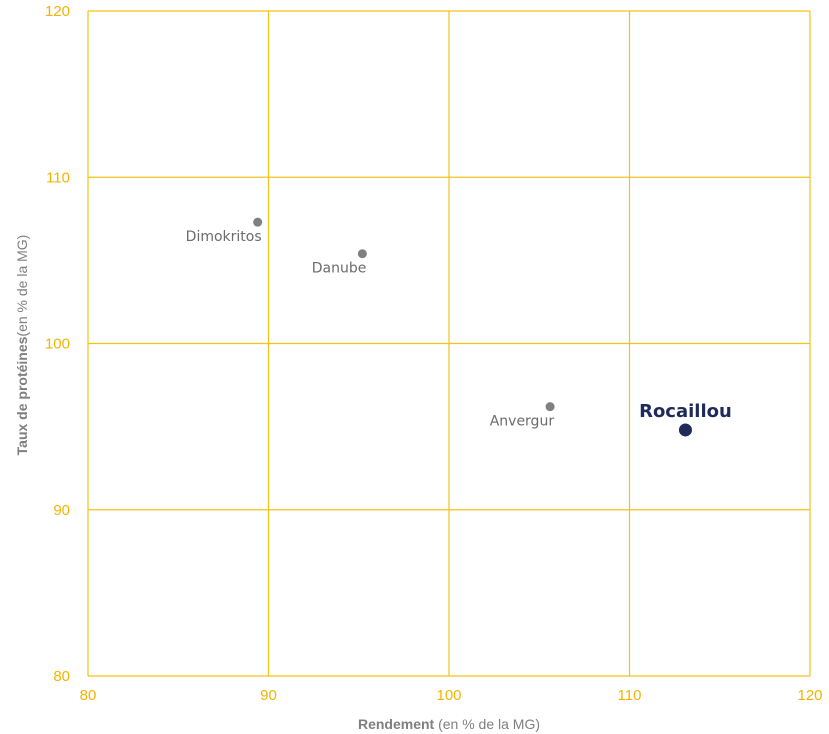 The image size is (829, 734). I want to click on x-tick-label: 90, so click(268, 695).